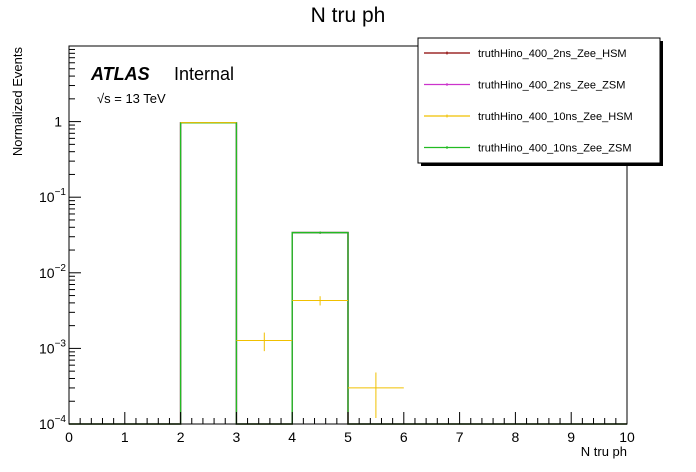  What do you see at coordinates (571, 437) in the screenshot?
I see `x-tick-label: 9` at bounding box center [571, 437].